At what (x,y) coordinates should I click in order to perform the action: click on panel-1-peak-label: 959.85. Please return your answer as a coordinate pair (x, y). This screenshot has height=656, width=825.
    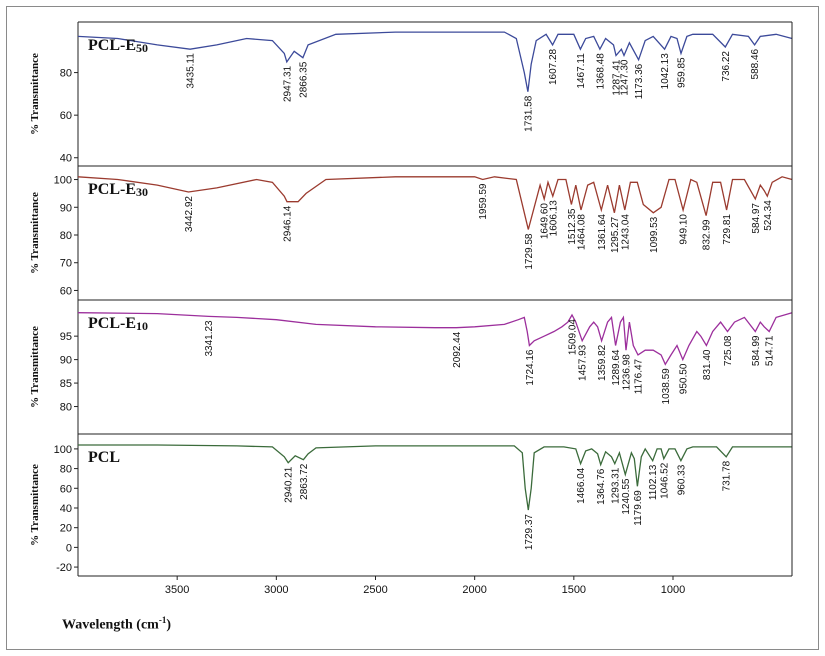
    Looking at the image, I should click on (682, 72).